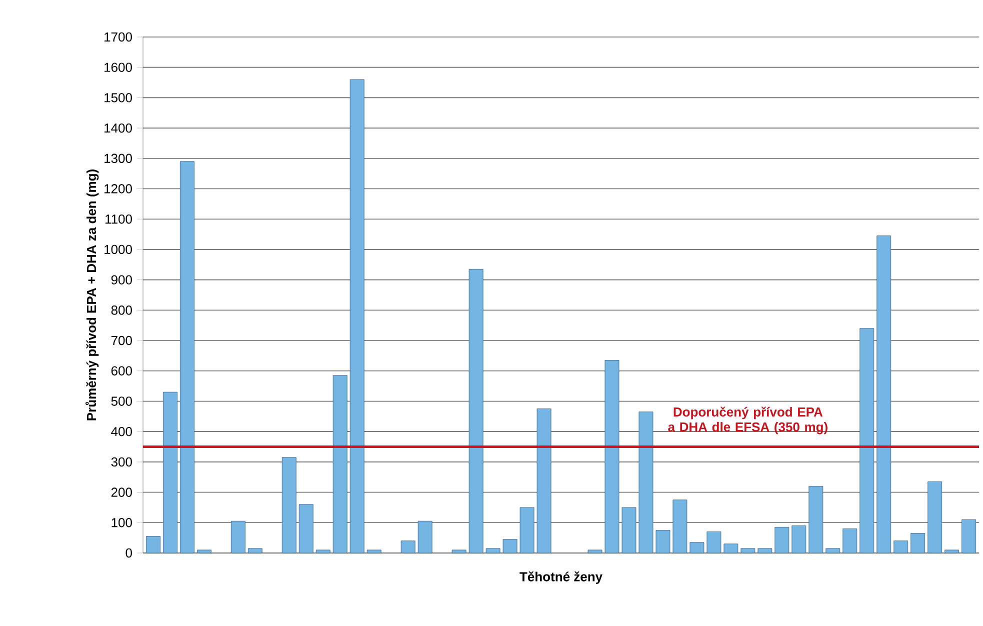 The height and width of the screenshot is (626, 983). Describe the element at coordinates (118, 37) in the screenshot. I see `y-tick-label: 1700` at that location.